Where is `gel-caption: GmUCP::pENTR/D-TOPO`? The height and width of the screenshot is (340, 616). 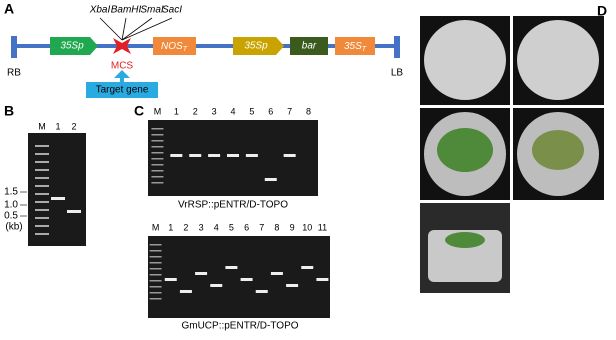
gel-caption: GmUCP::pENTR/D-TOPO is located at coordinates (239, 326).